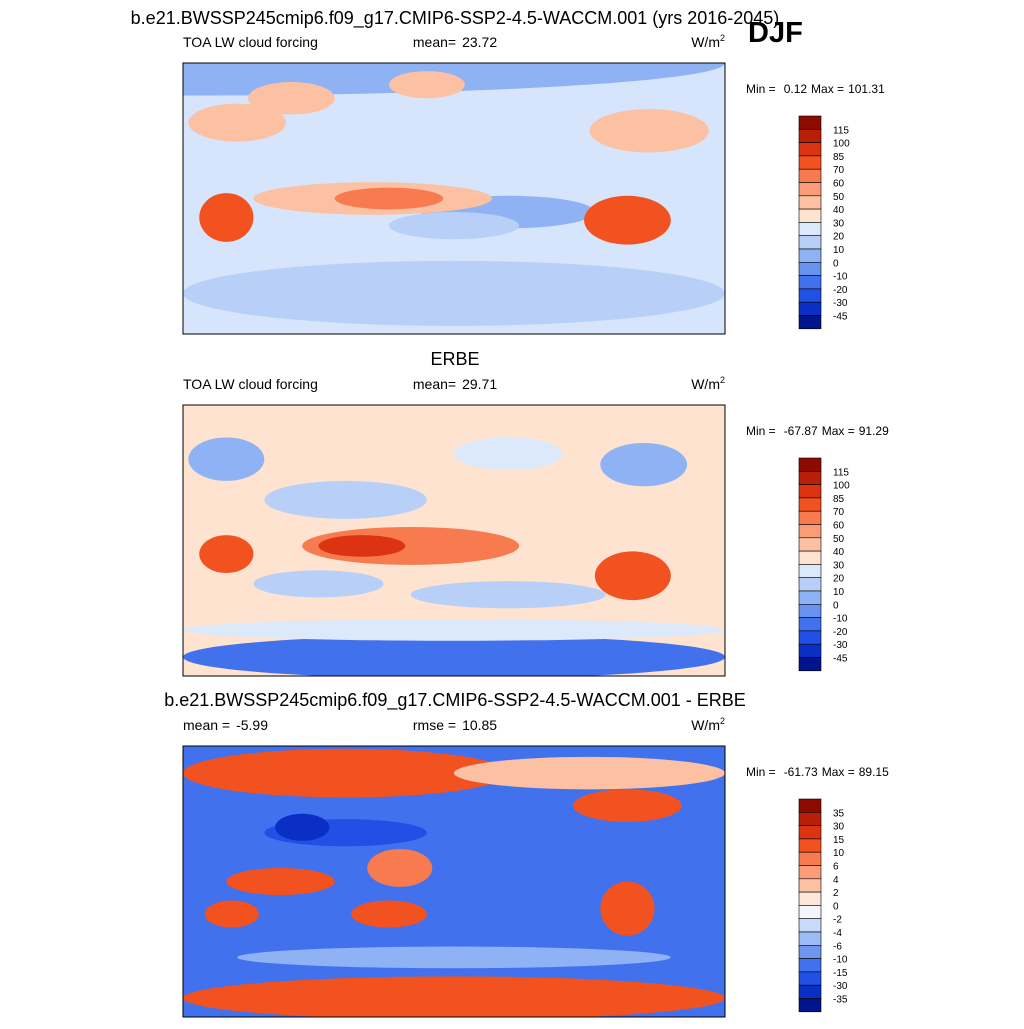 The image size is (1024, 1029). What do you see at coordinates (454, 359) in the screenshot?
I see `panel-title: ERBE` at bounding box center [454, 359].